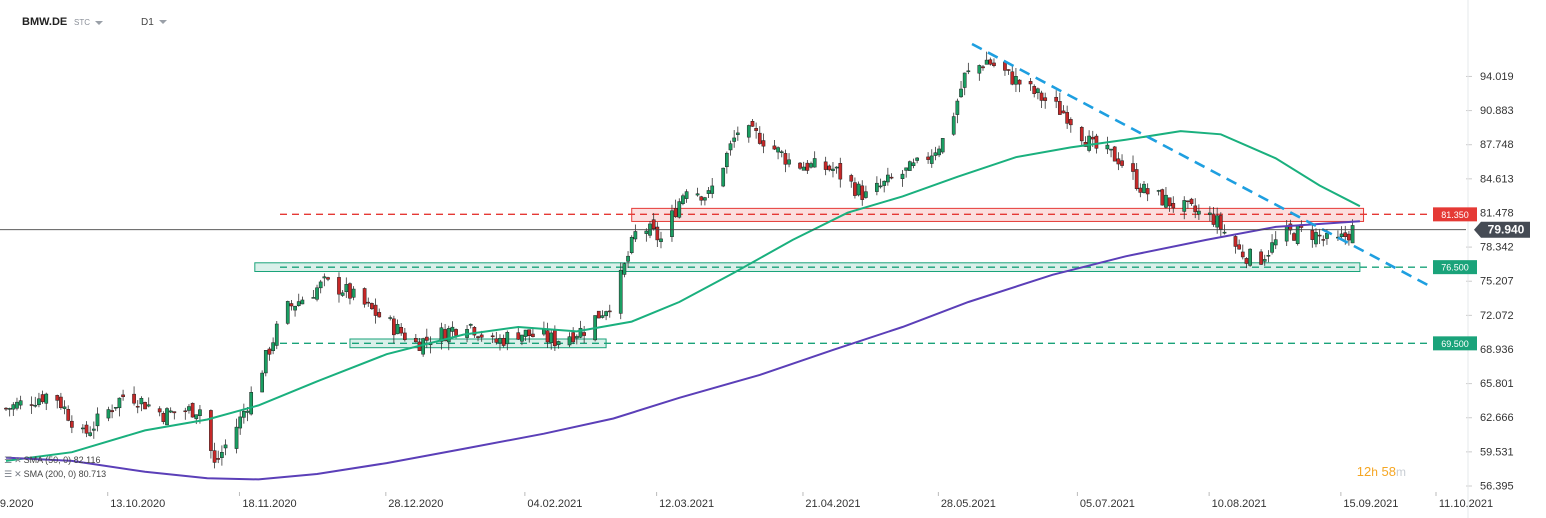 The image size is (1546, 518). I want to click on level-badge, so click(1455, 214).